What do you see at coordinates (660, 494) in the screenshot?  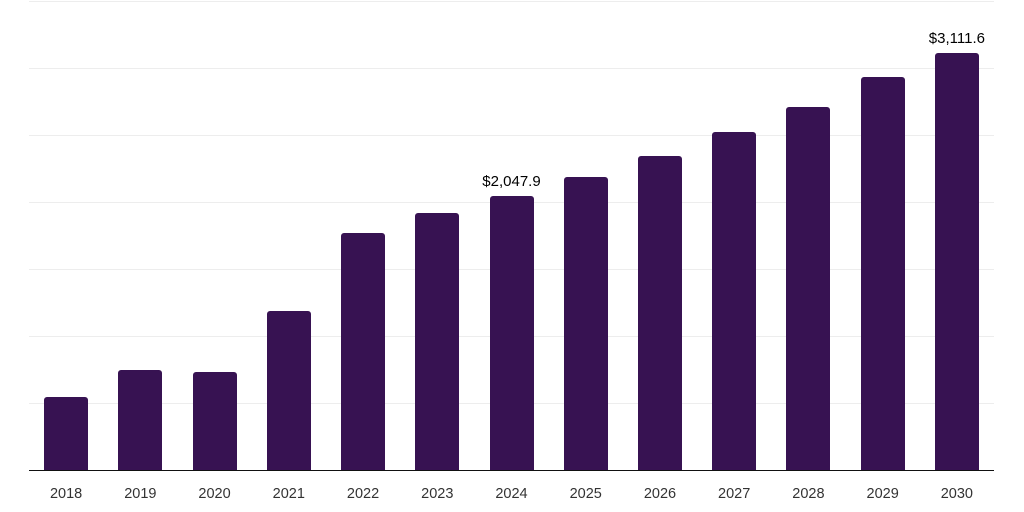 I see `x-tick-2026: 2026` at bounding box center [660, 494].